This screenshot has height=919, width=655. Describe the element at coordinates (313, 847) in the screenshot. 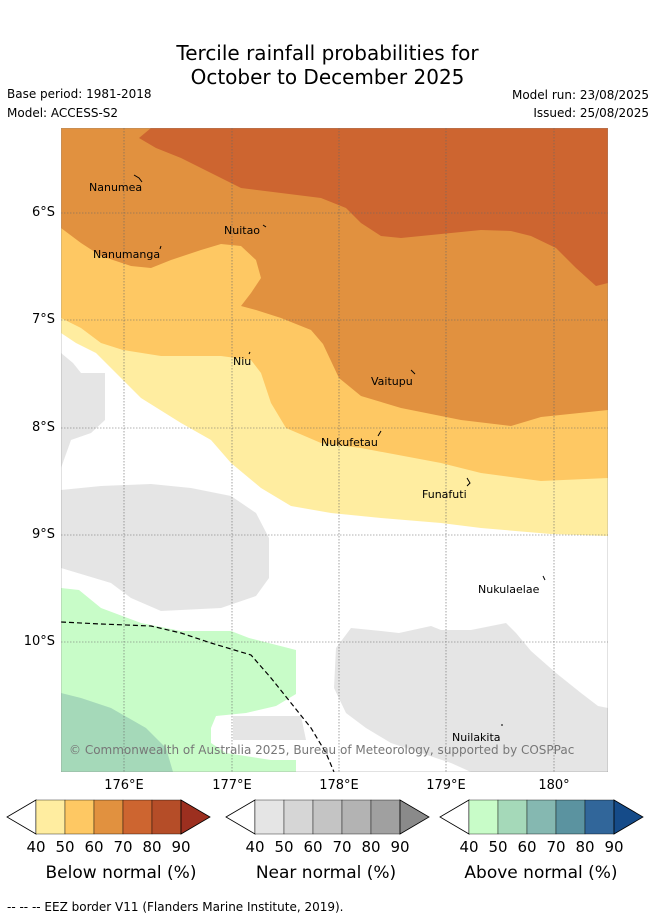

I see `near-normal-tick-label: 60` at that location.